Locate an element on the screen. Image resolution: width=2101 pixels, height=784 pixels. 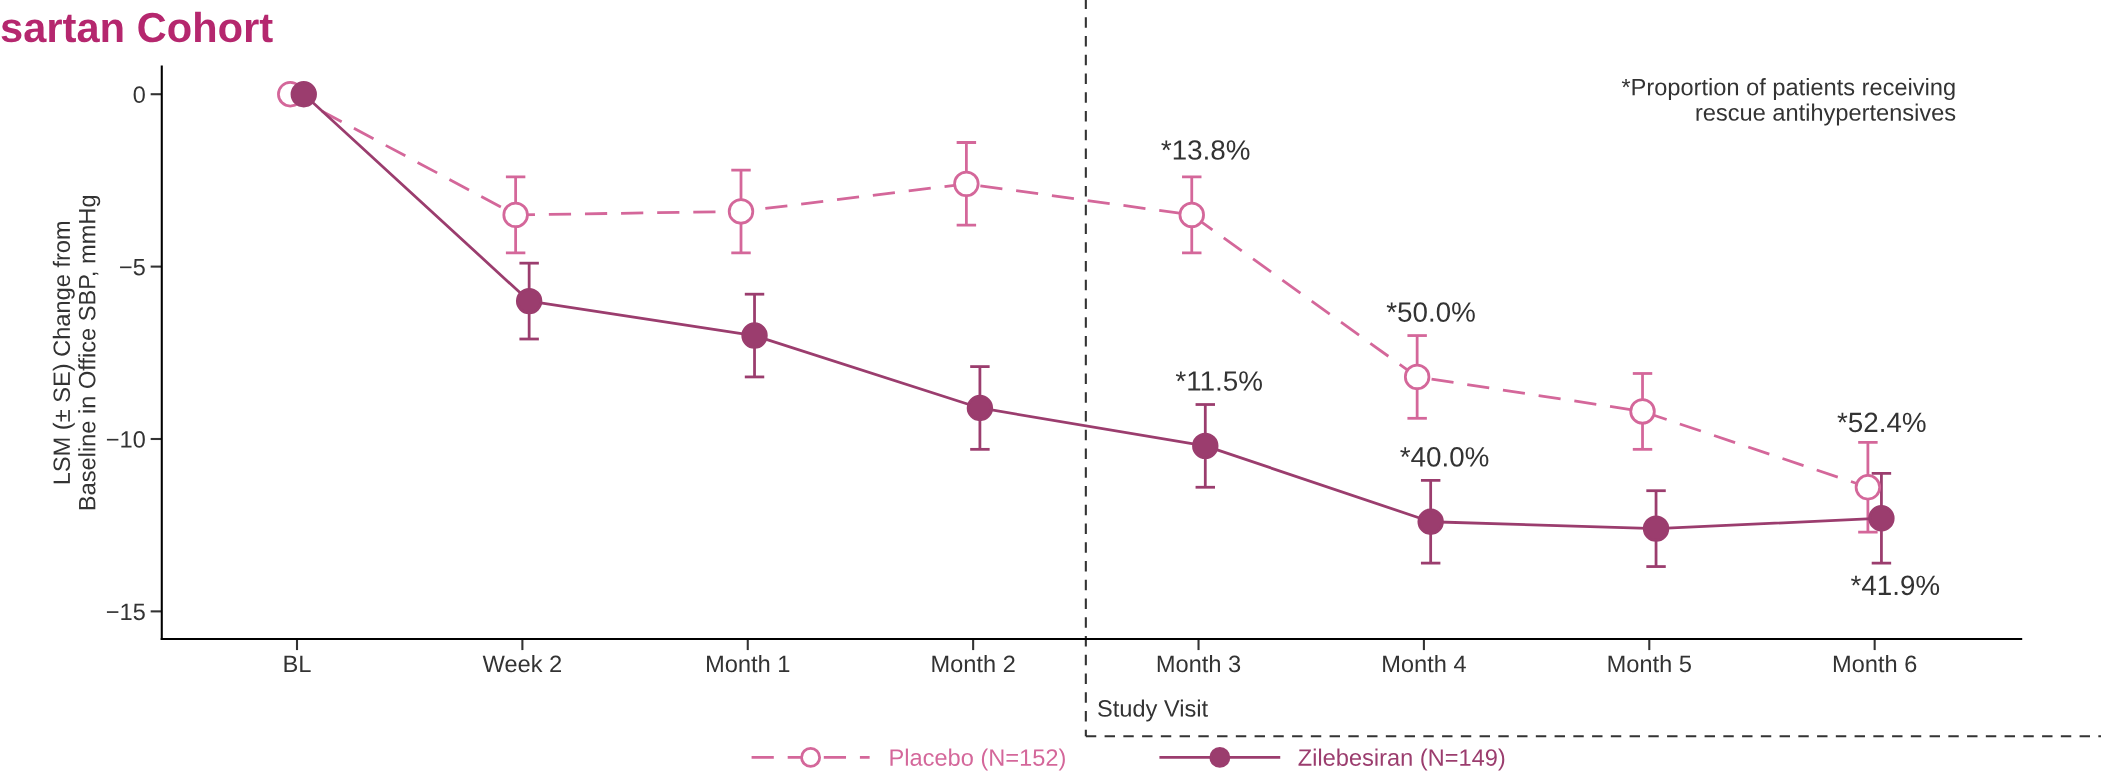
annotation: *40.0% is located at coordinates (1444, 457).